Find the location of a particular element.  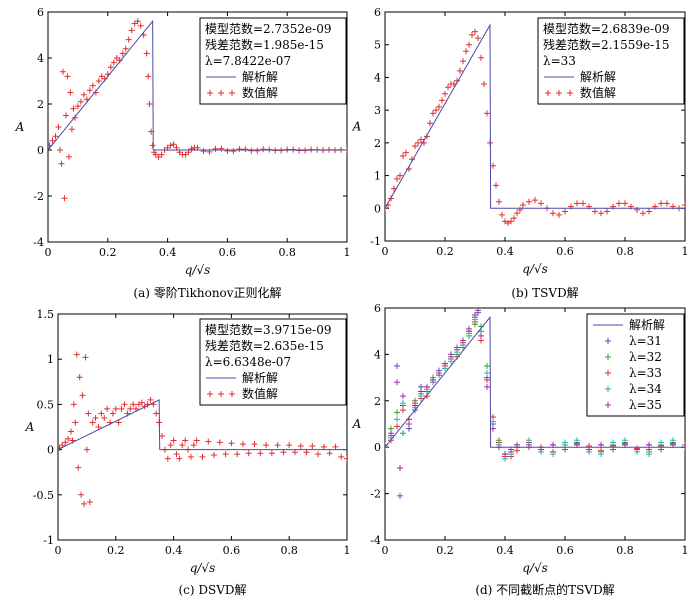

x-tick-label: 0.4 is located at coordinates (168, 252).